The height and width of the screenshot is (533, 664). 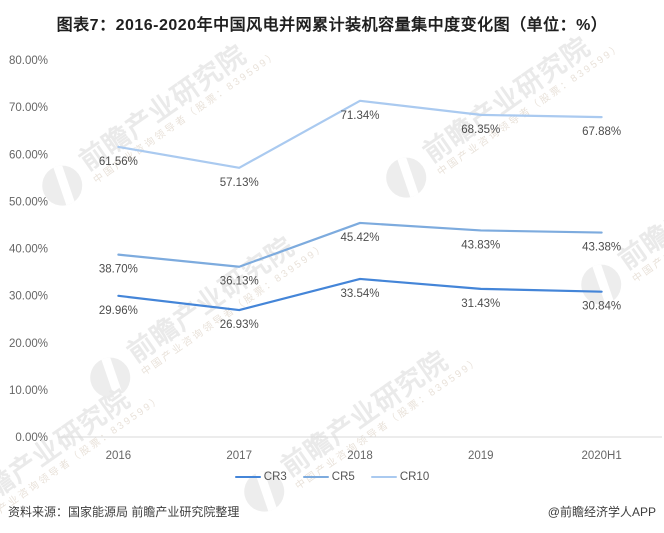 I want to click on svg-text: 20.00%, so click(x=28, y=344).